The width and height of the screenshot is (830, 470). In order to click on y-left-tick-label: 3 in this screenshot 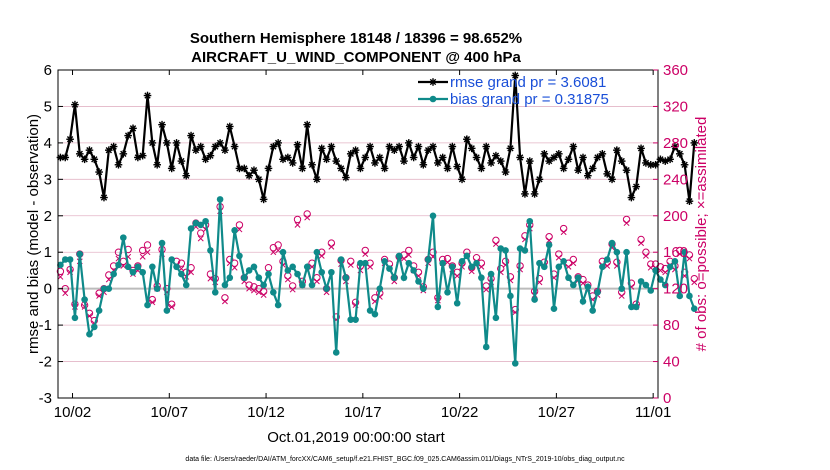, I will do `click(48, 179)`.